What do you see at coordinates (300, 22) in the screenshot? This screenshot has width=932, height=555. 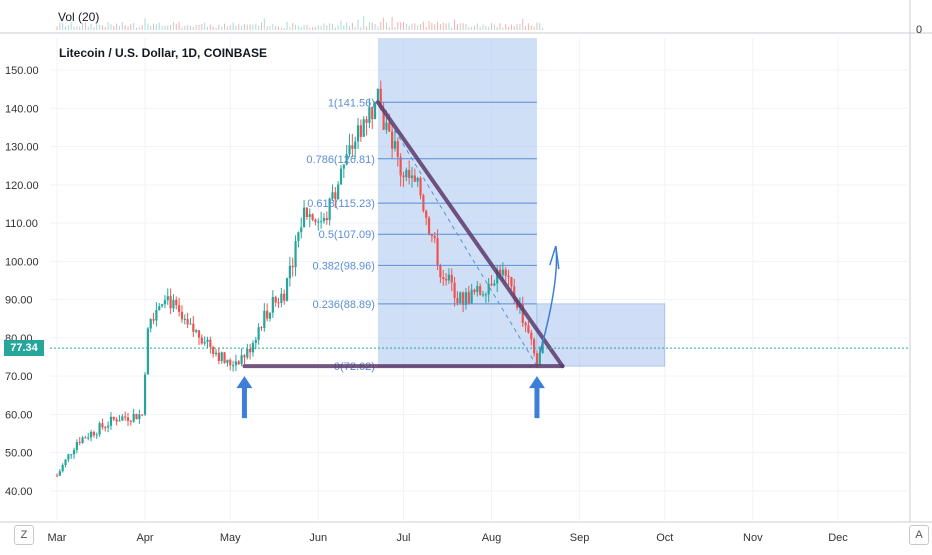 I see `volume-series` at bounding box center [300, 22].